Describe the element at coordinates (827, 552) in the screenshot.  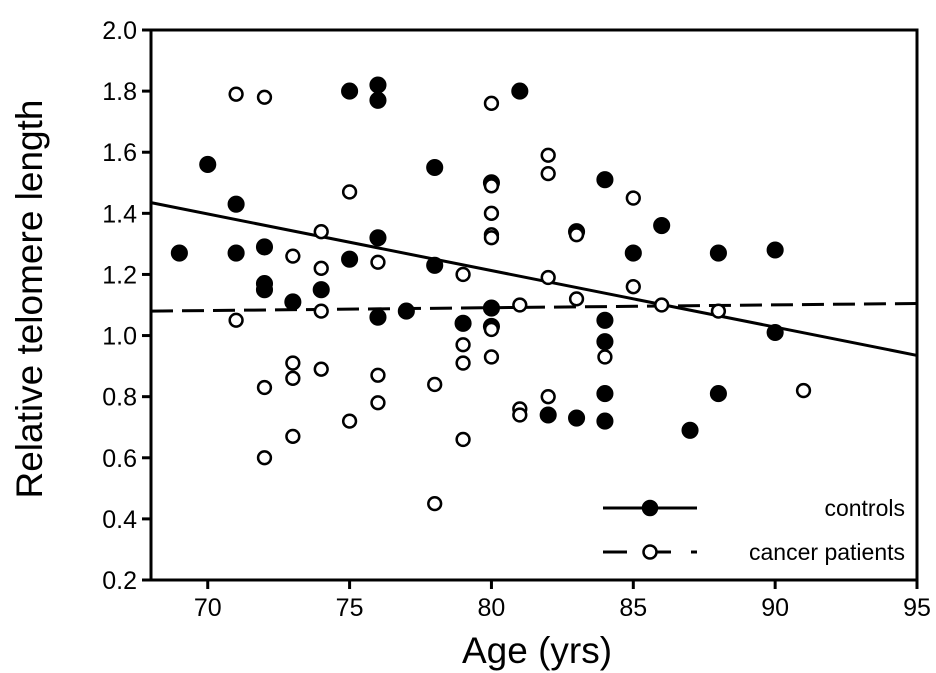
I see `legend-label-cancer-patients: cancer patients` at that location.